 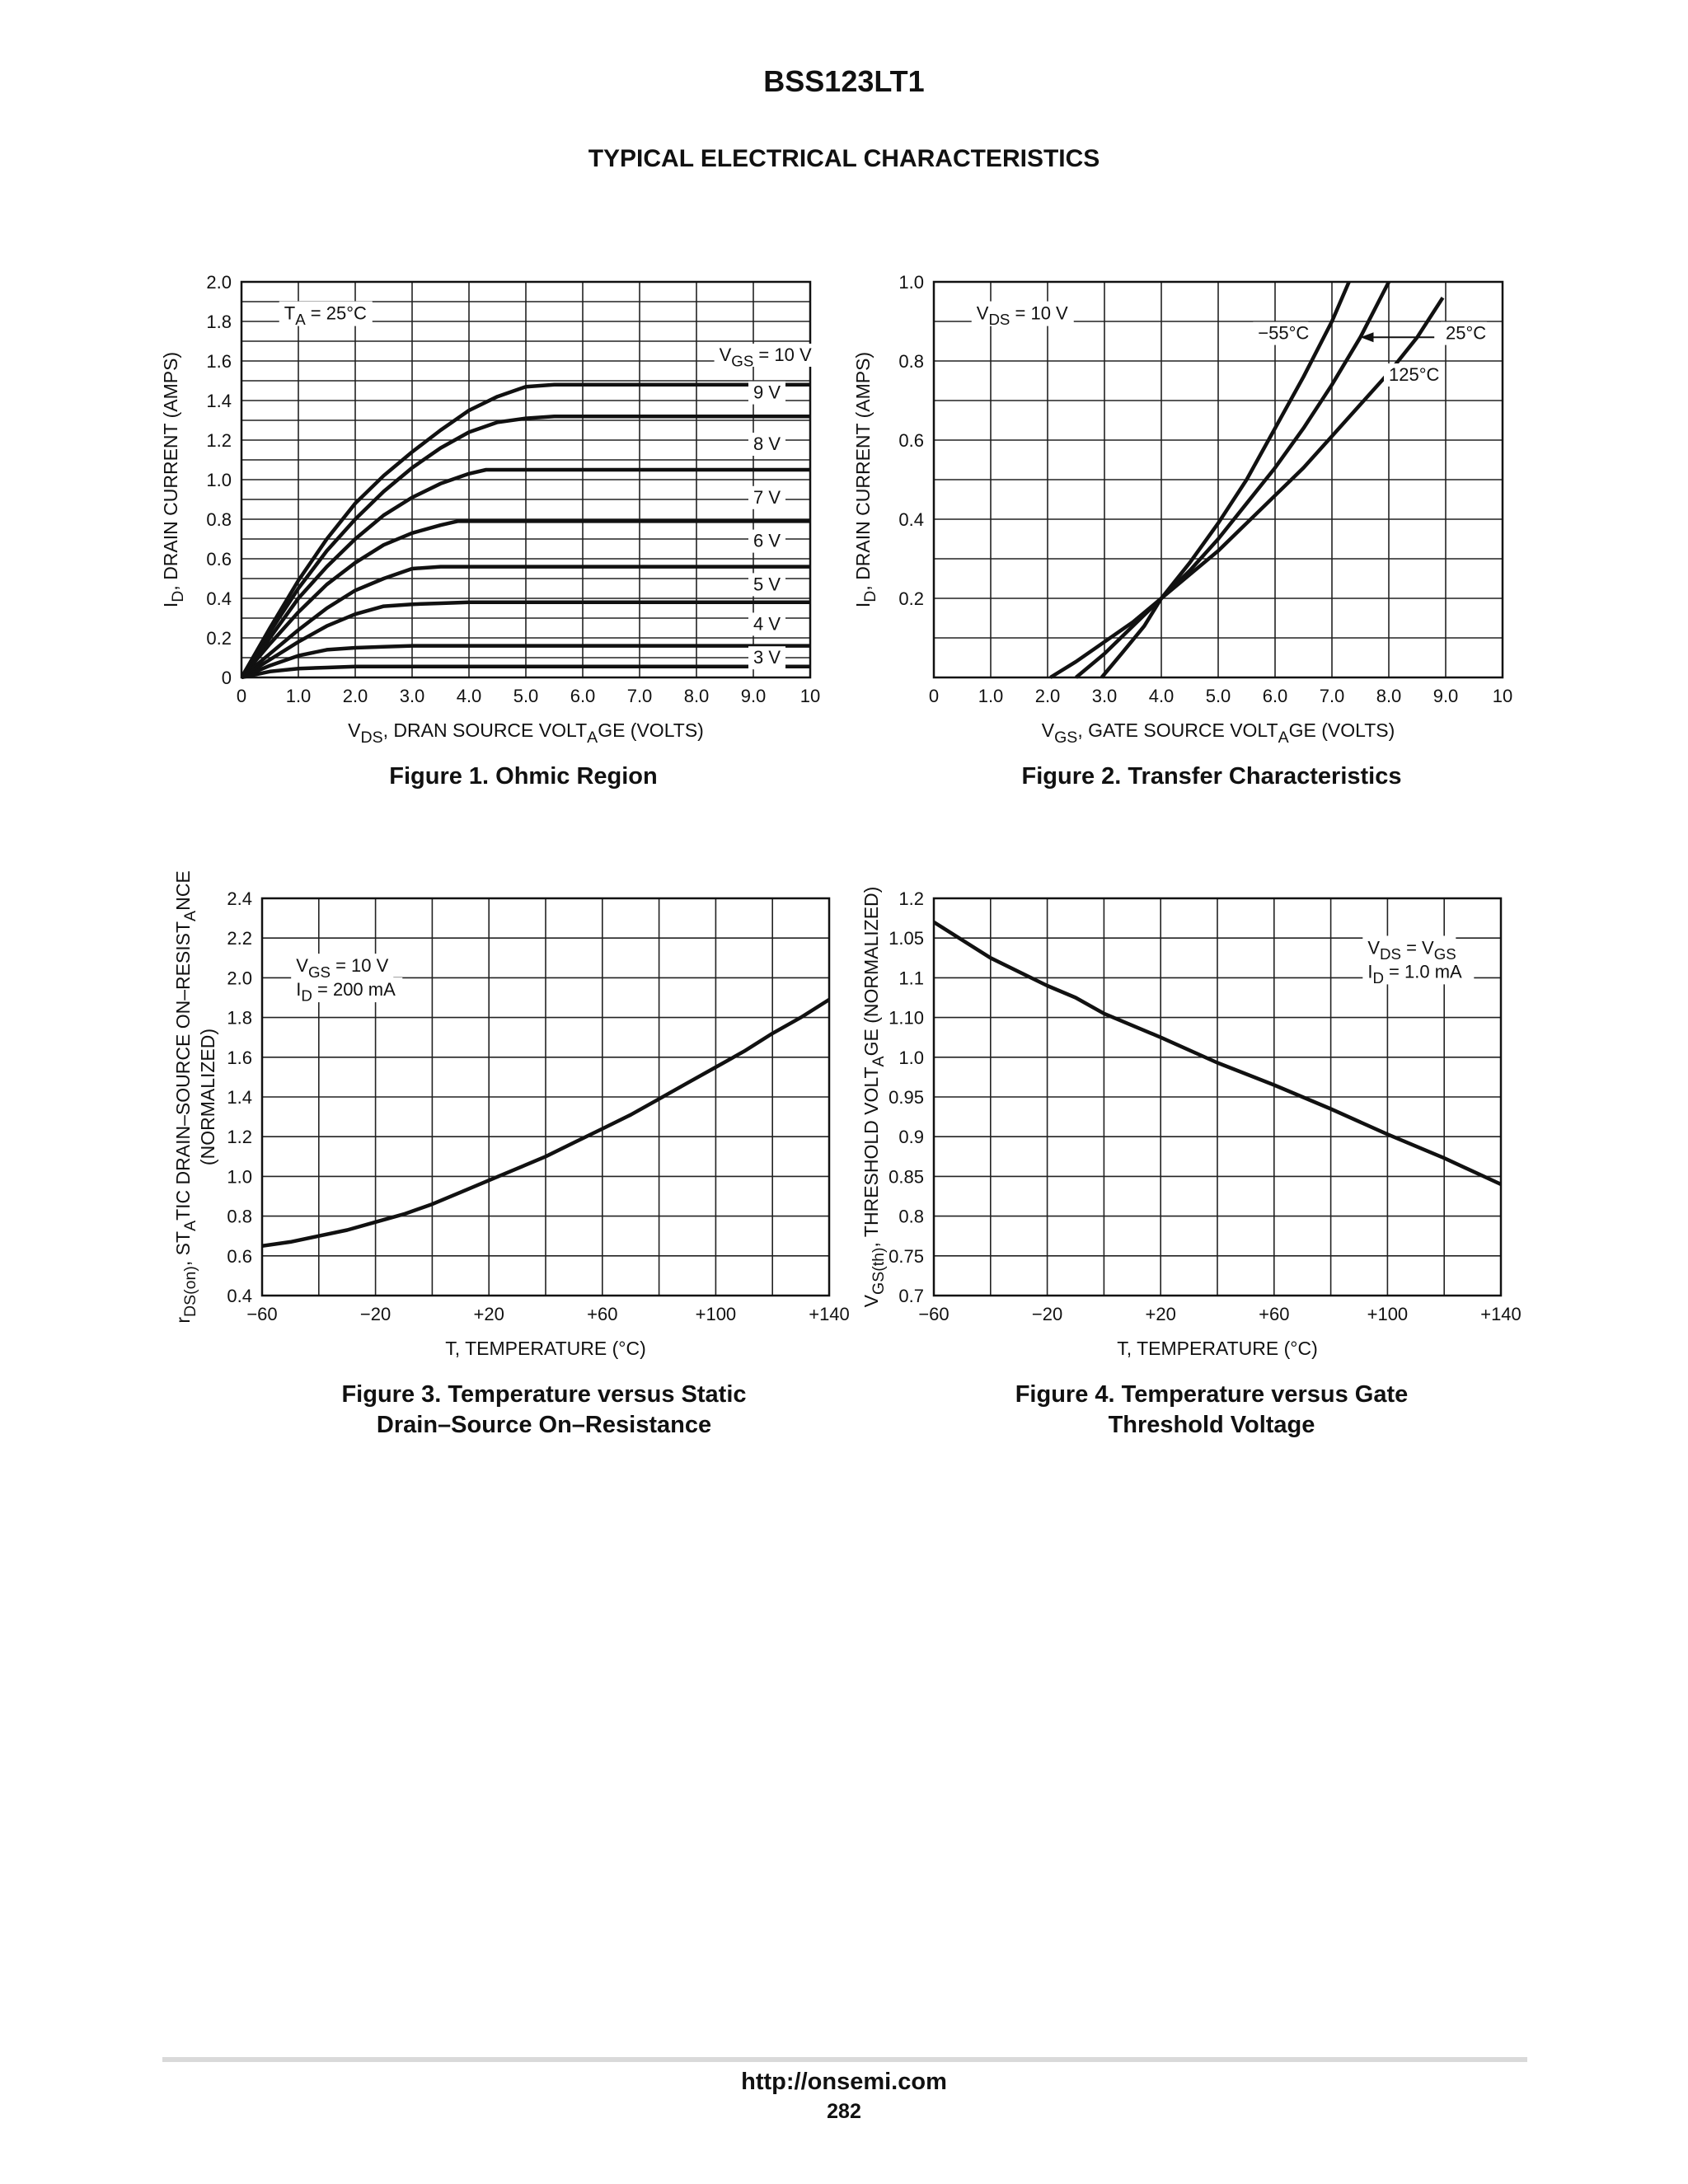 I want to click on series-label: 25°C, so click(x=1466, y=333).